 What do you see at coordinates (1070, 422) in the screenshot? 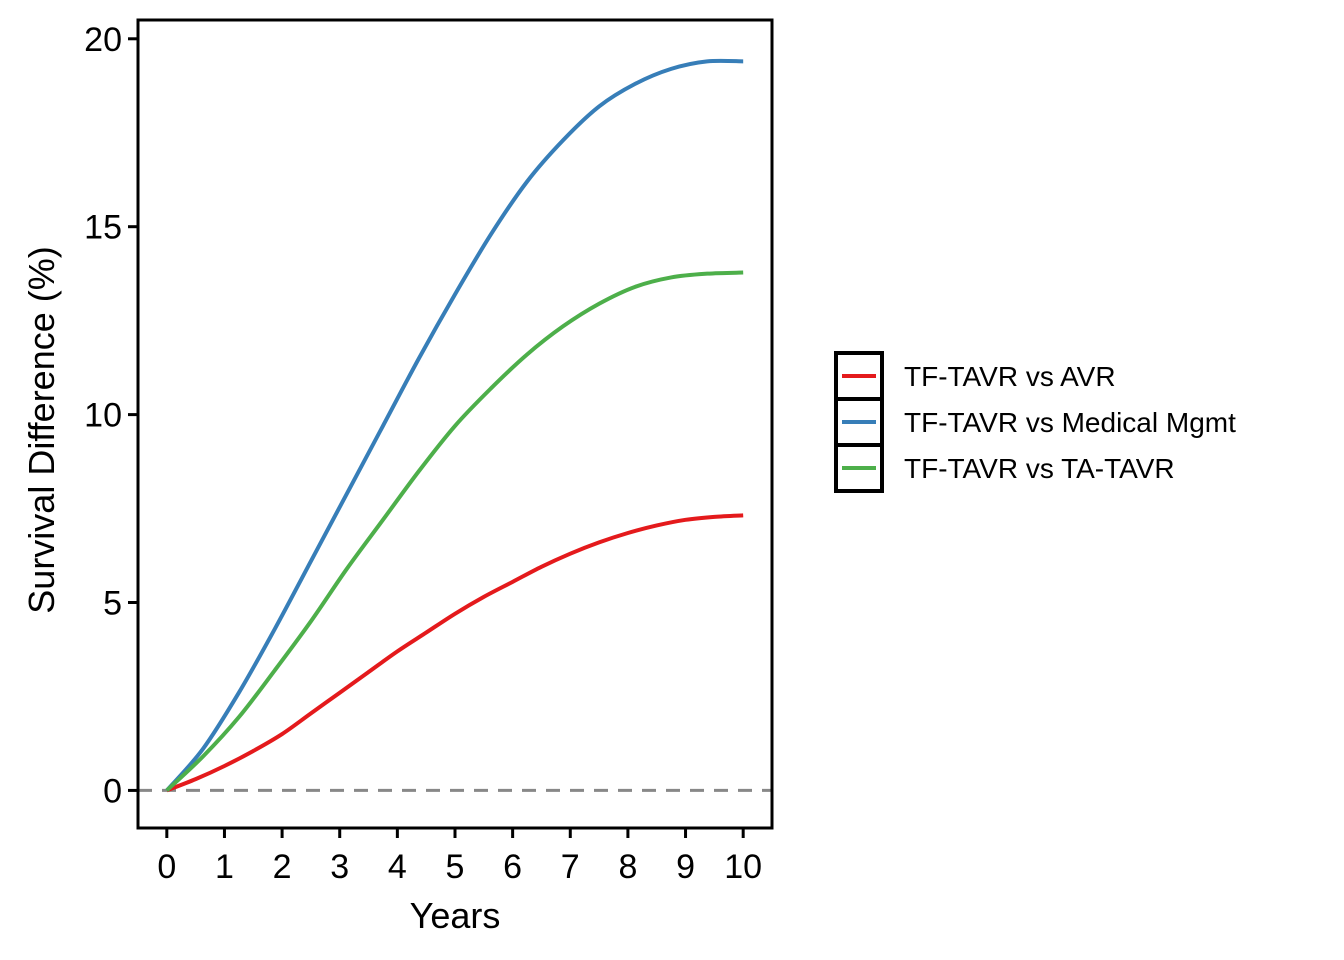
I see `legend-label: TF-TAVR vs Medical Mgmt` at bounding box center [1070, 422].